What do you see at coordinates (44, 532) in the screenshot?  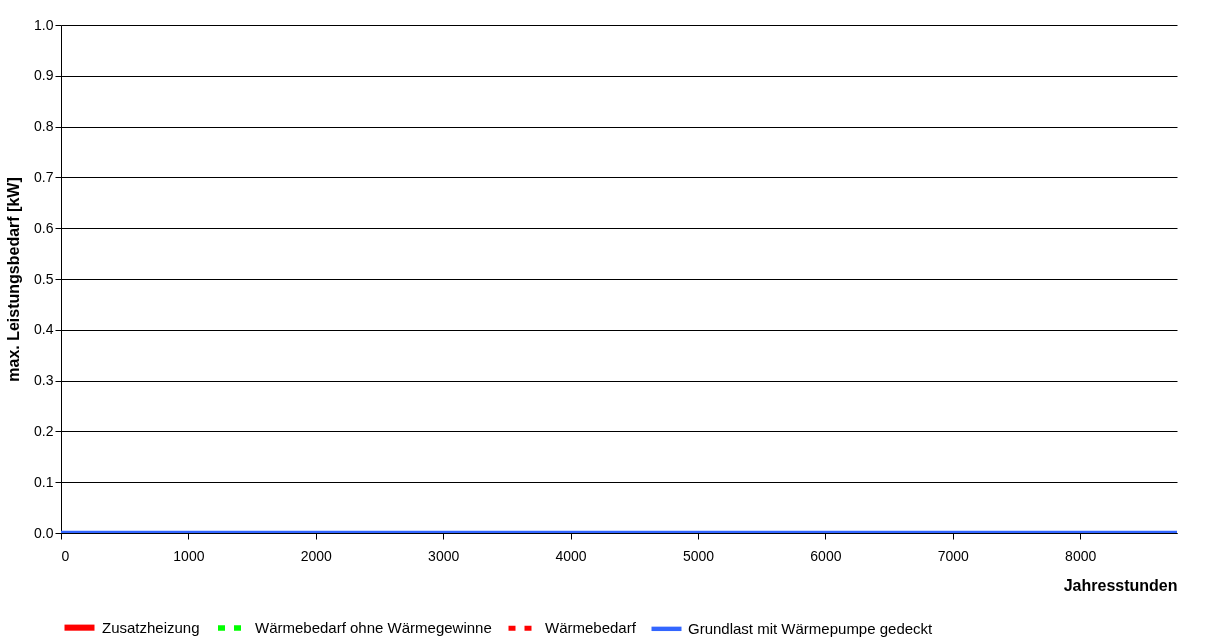 I see `y-tick-label: 0.0` at bounding box center [44, 532].